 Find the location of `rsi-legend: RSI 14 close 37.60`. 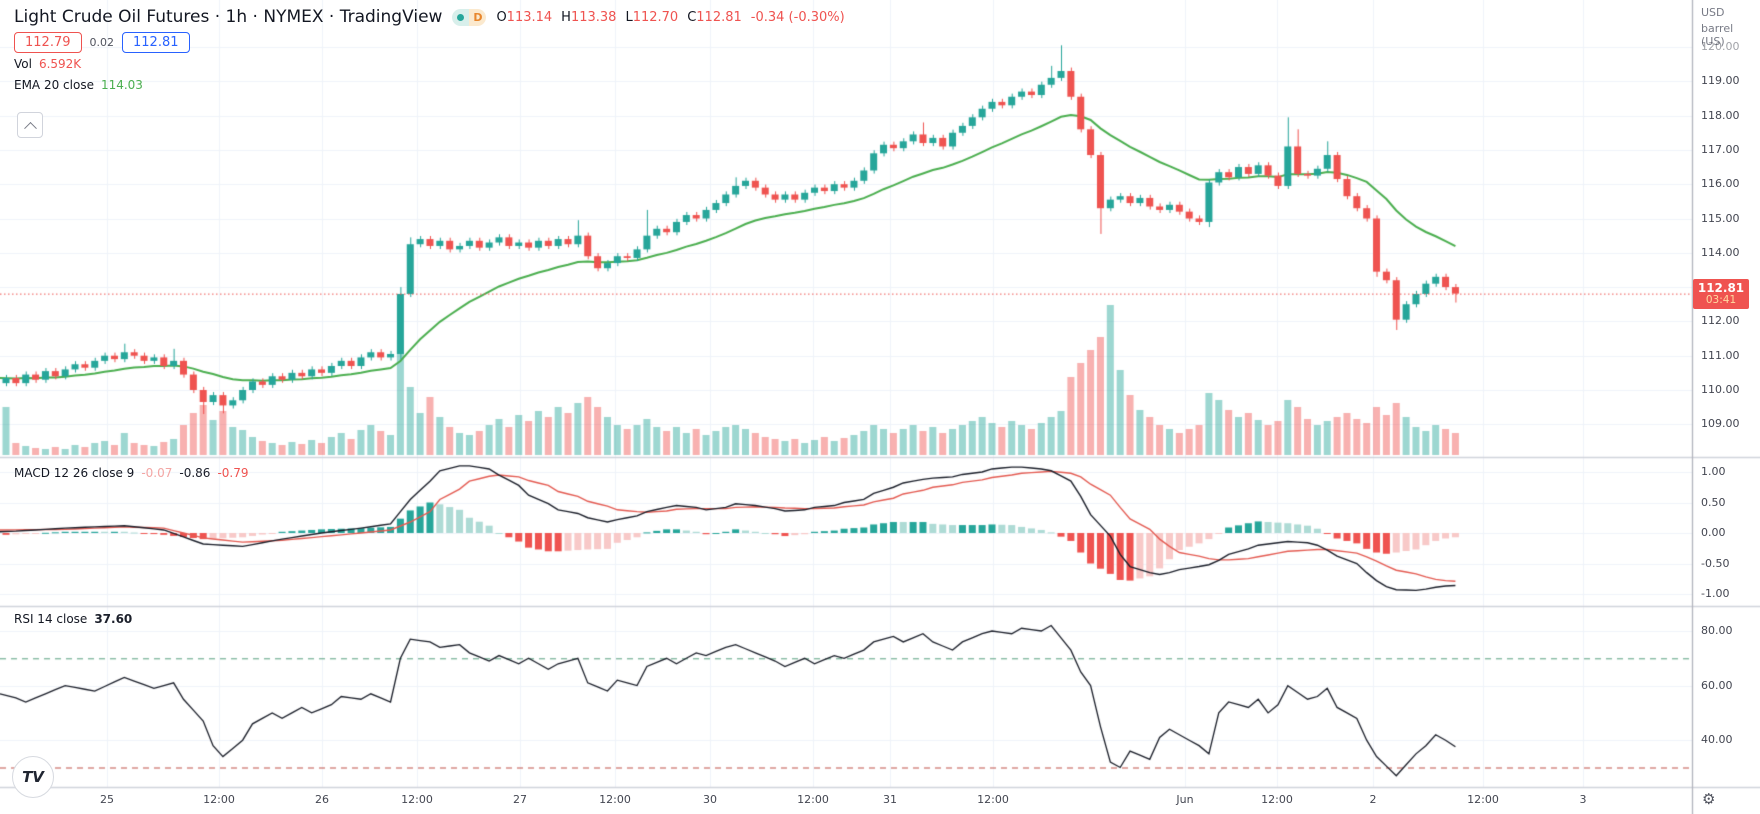

rsi-legend: RSI 14 close 37.60 is located at coordinates (73, 619).